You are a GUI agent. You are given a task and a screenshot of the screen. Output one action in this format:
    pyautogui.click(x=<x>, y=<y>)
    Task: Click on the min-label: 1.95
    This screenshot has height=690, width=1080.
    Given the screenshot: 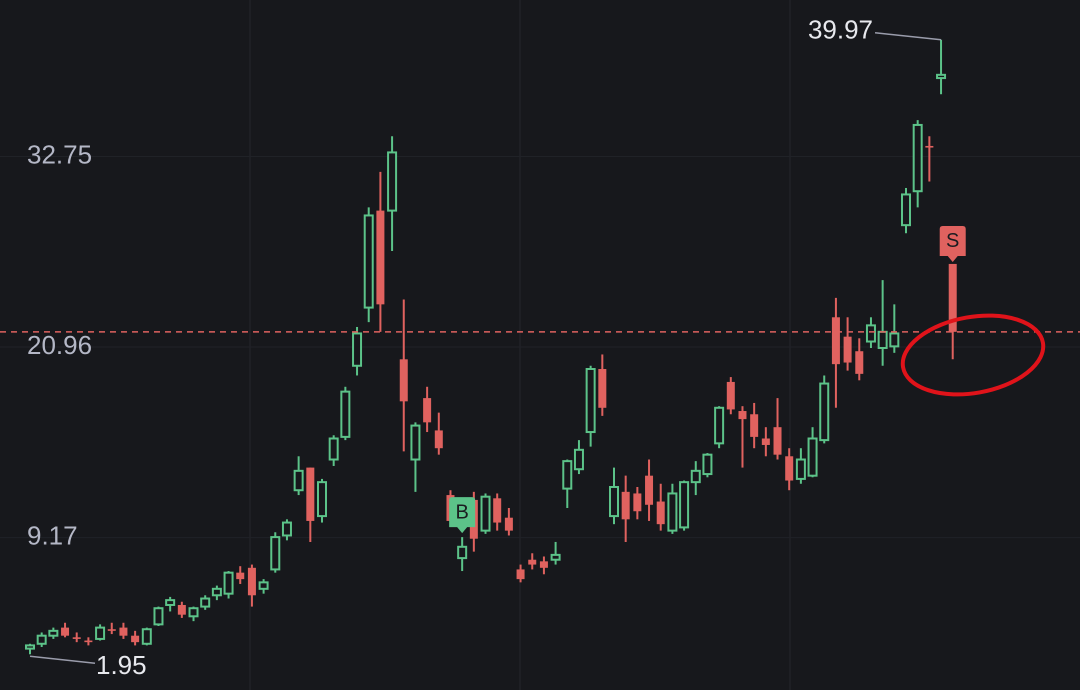 What is the action you would take?
    pyautogui.click(x=121, y=665)
    